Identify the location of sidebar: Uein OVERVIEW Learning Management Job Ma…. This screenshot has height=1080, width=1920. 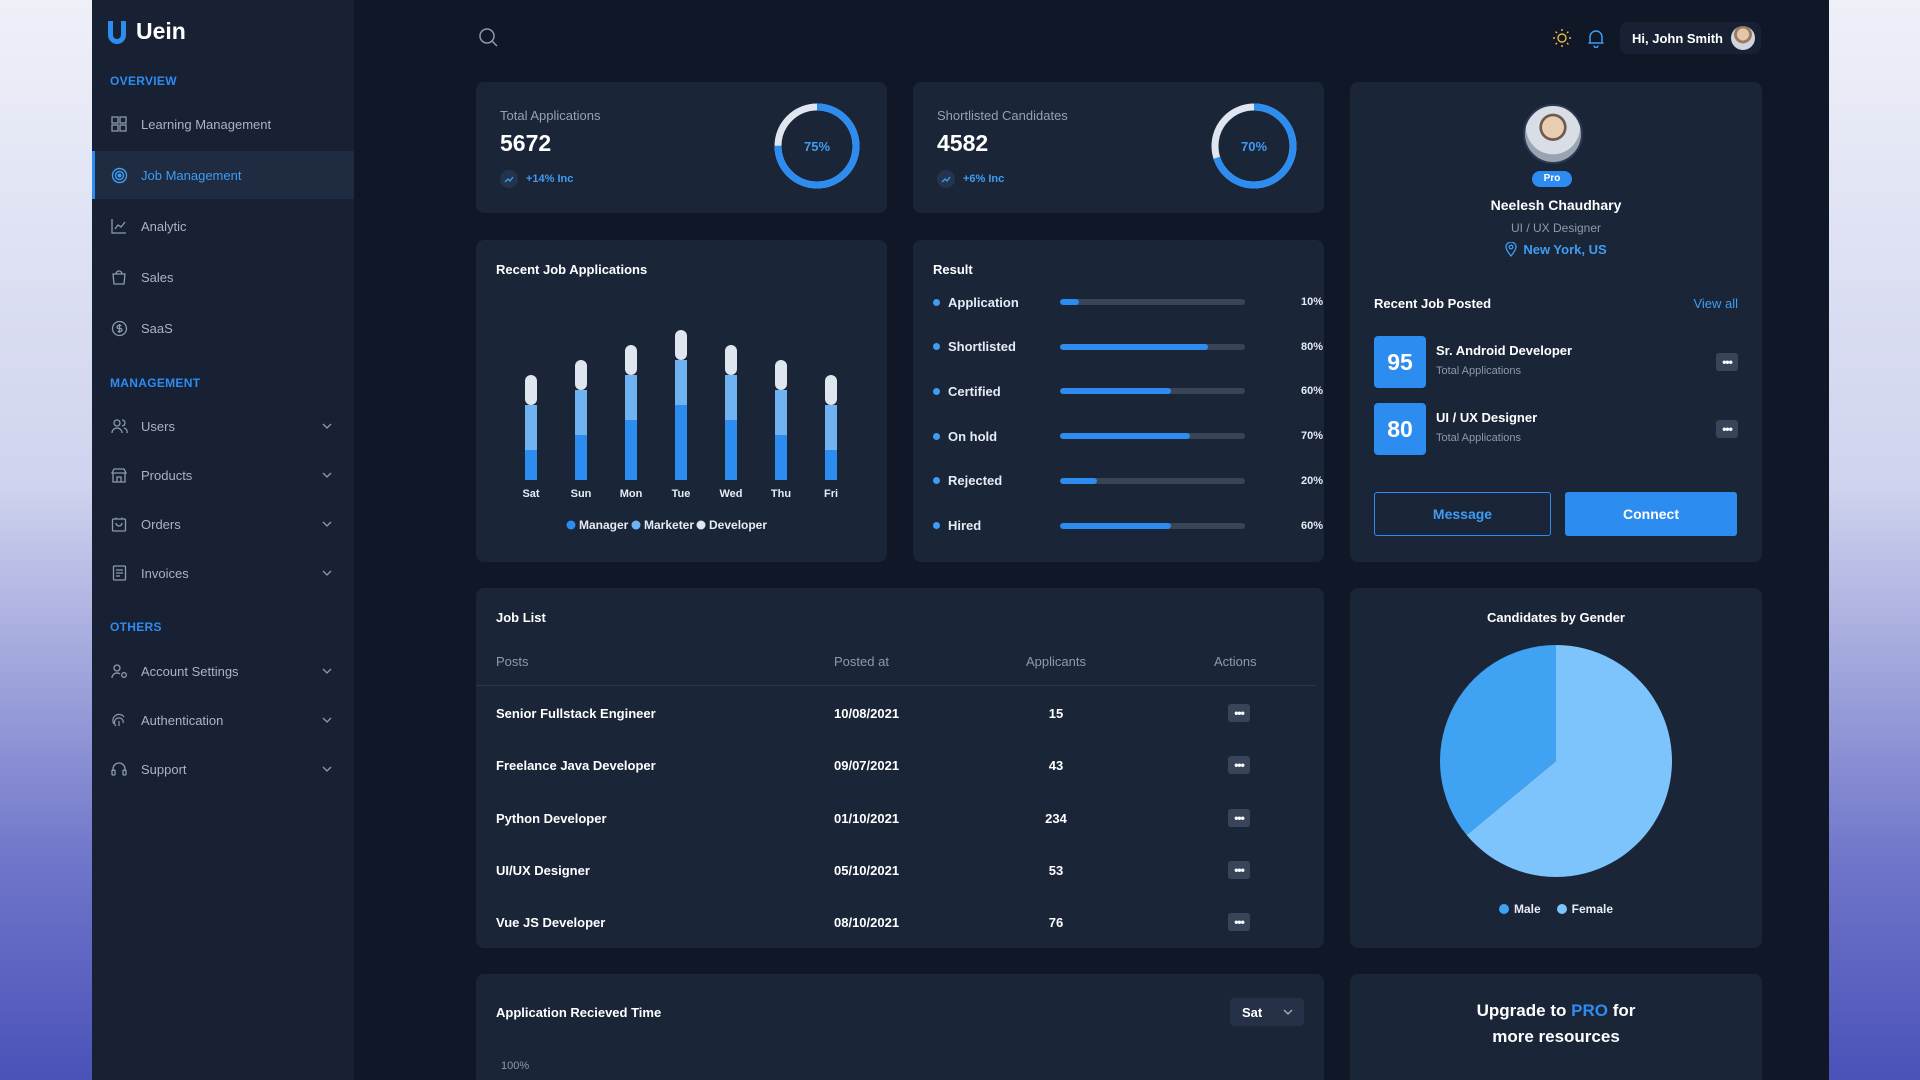
(223, 540).